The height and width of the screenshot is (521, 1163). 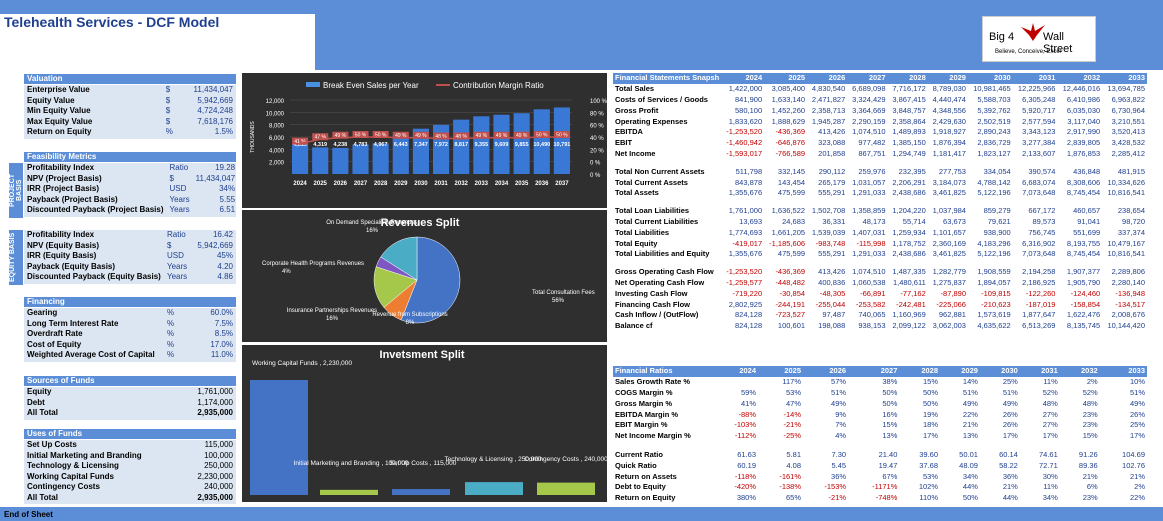 I want to click on x-tick-label: 2024, so click(x=300, y=184).